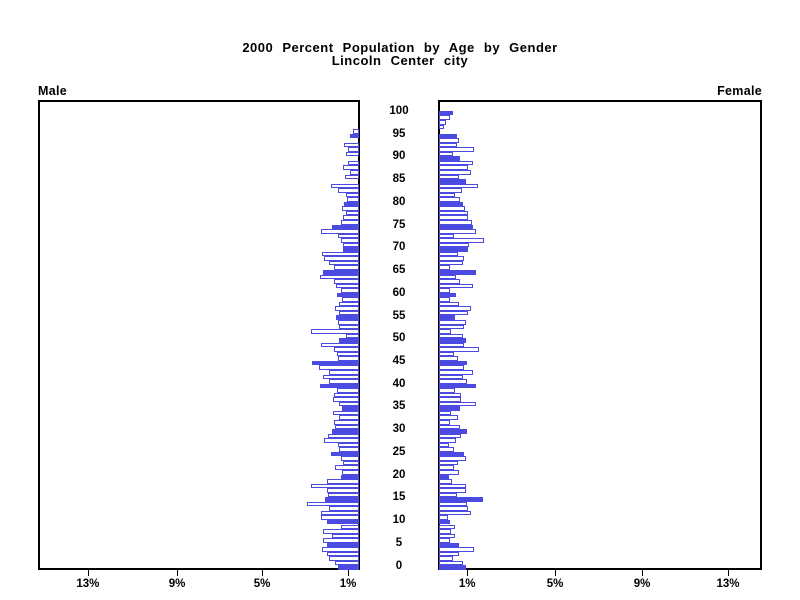 The image size is (800, 600). I want to click on female-percent-tick-13%, so click(728, 573).